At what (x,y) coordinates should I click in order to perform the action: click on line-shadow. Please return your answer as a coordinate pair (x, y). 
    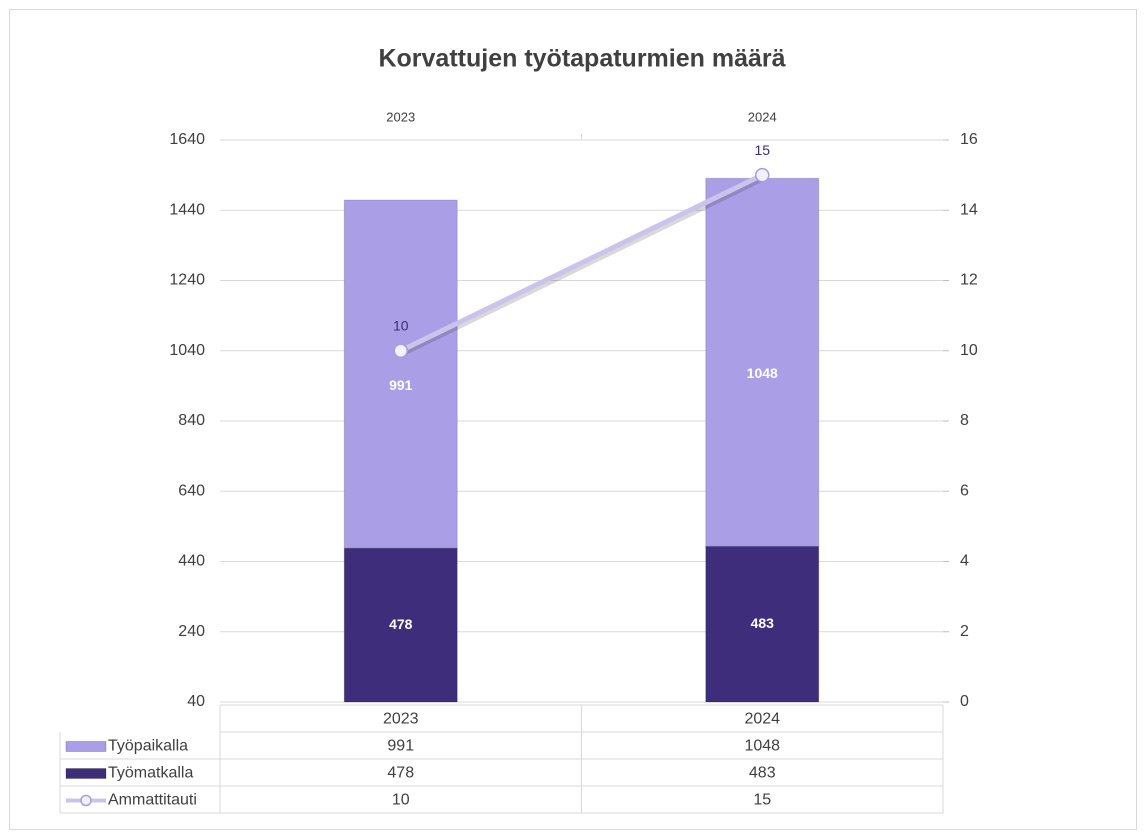
    Looking at the image, I should click on (583, 265).